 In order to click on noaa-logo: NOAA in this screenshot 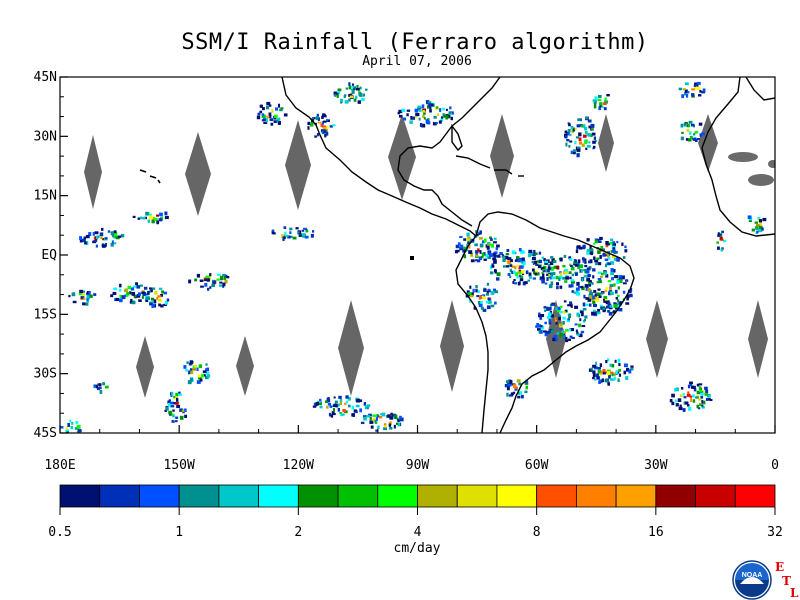, I will do `click(752, 580)`.